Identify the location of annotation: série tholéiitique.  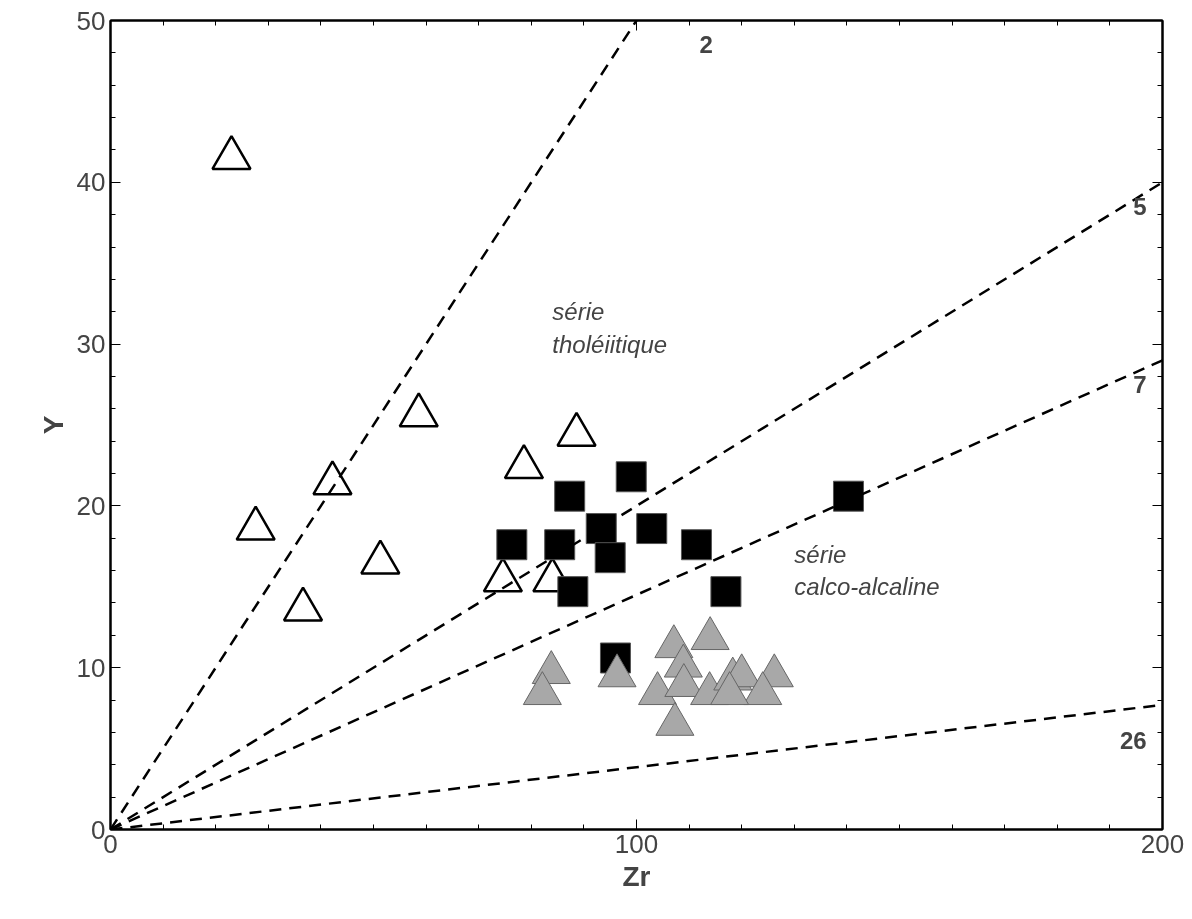
(610, 328).